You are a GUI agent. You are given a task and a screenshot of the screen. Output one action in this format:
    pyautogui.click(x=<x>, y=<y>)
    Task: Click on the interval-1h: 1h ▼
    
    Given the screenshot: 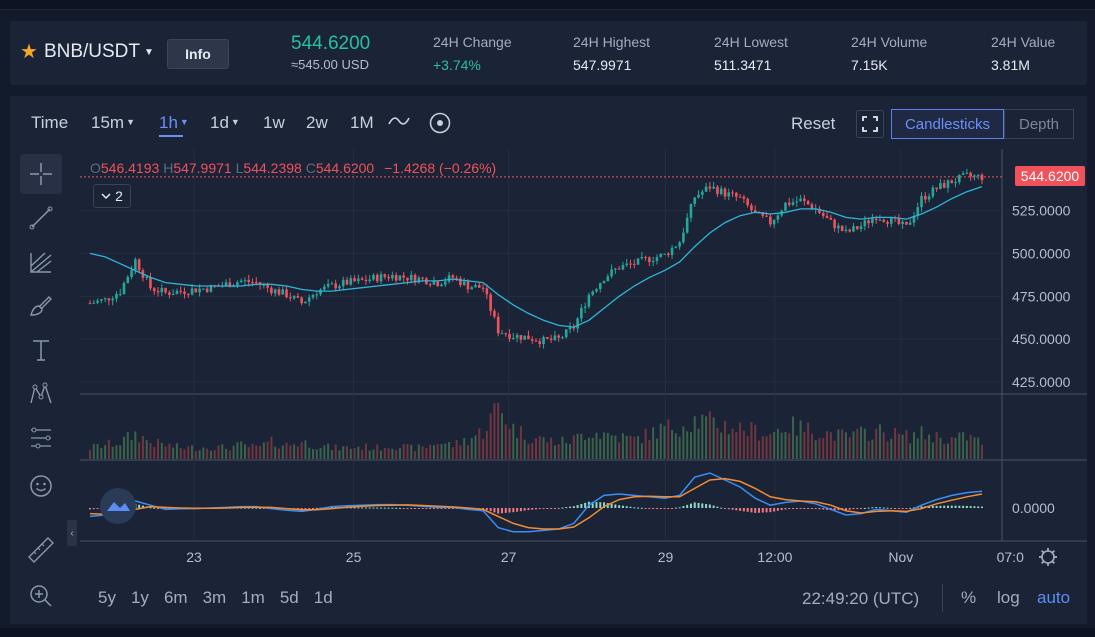 What is the action you would take?
    pyautogui.click(x=174, y=125)
    